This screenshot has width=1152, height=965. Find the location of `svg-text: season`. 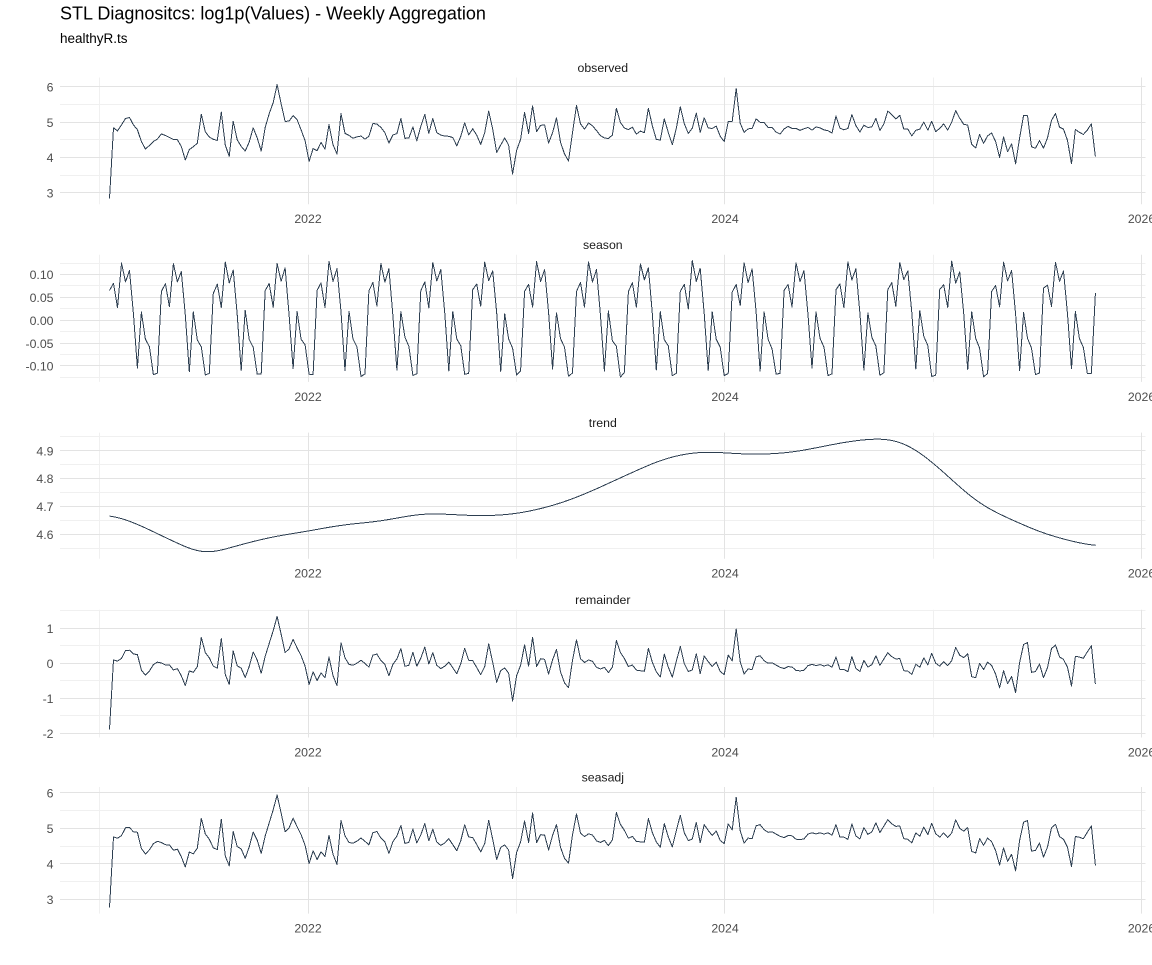

svg-text: season is located at coordinates (603, 245).